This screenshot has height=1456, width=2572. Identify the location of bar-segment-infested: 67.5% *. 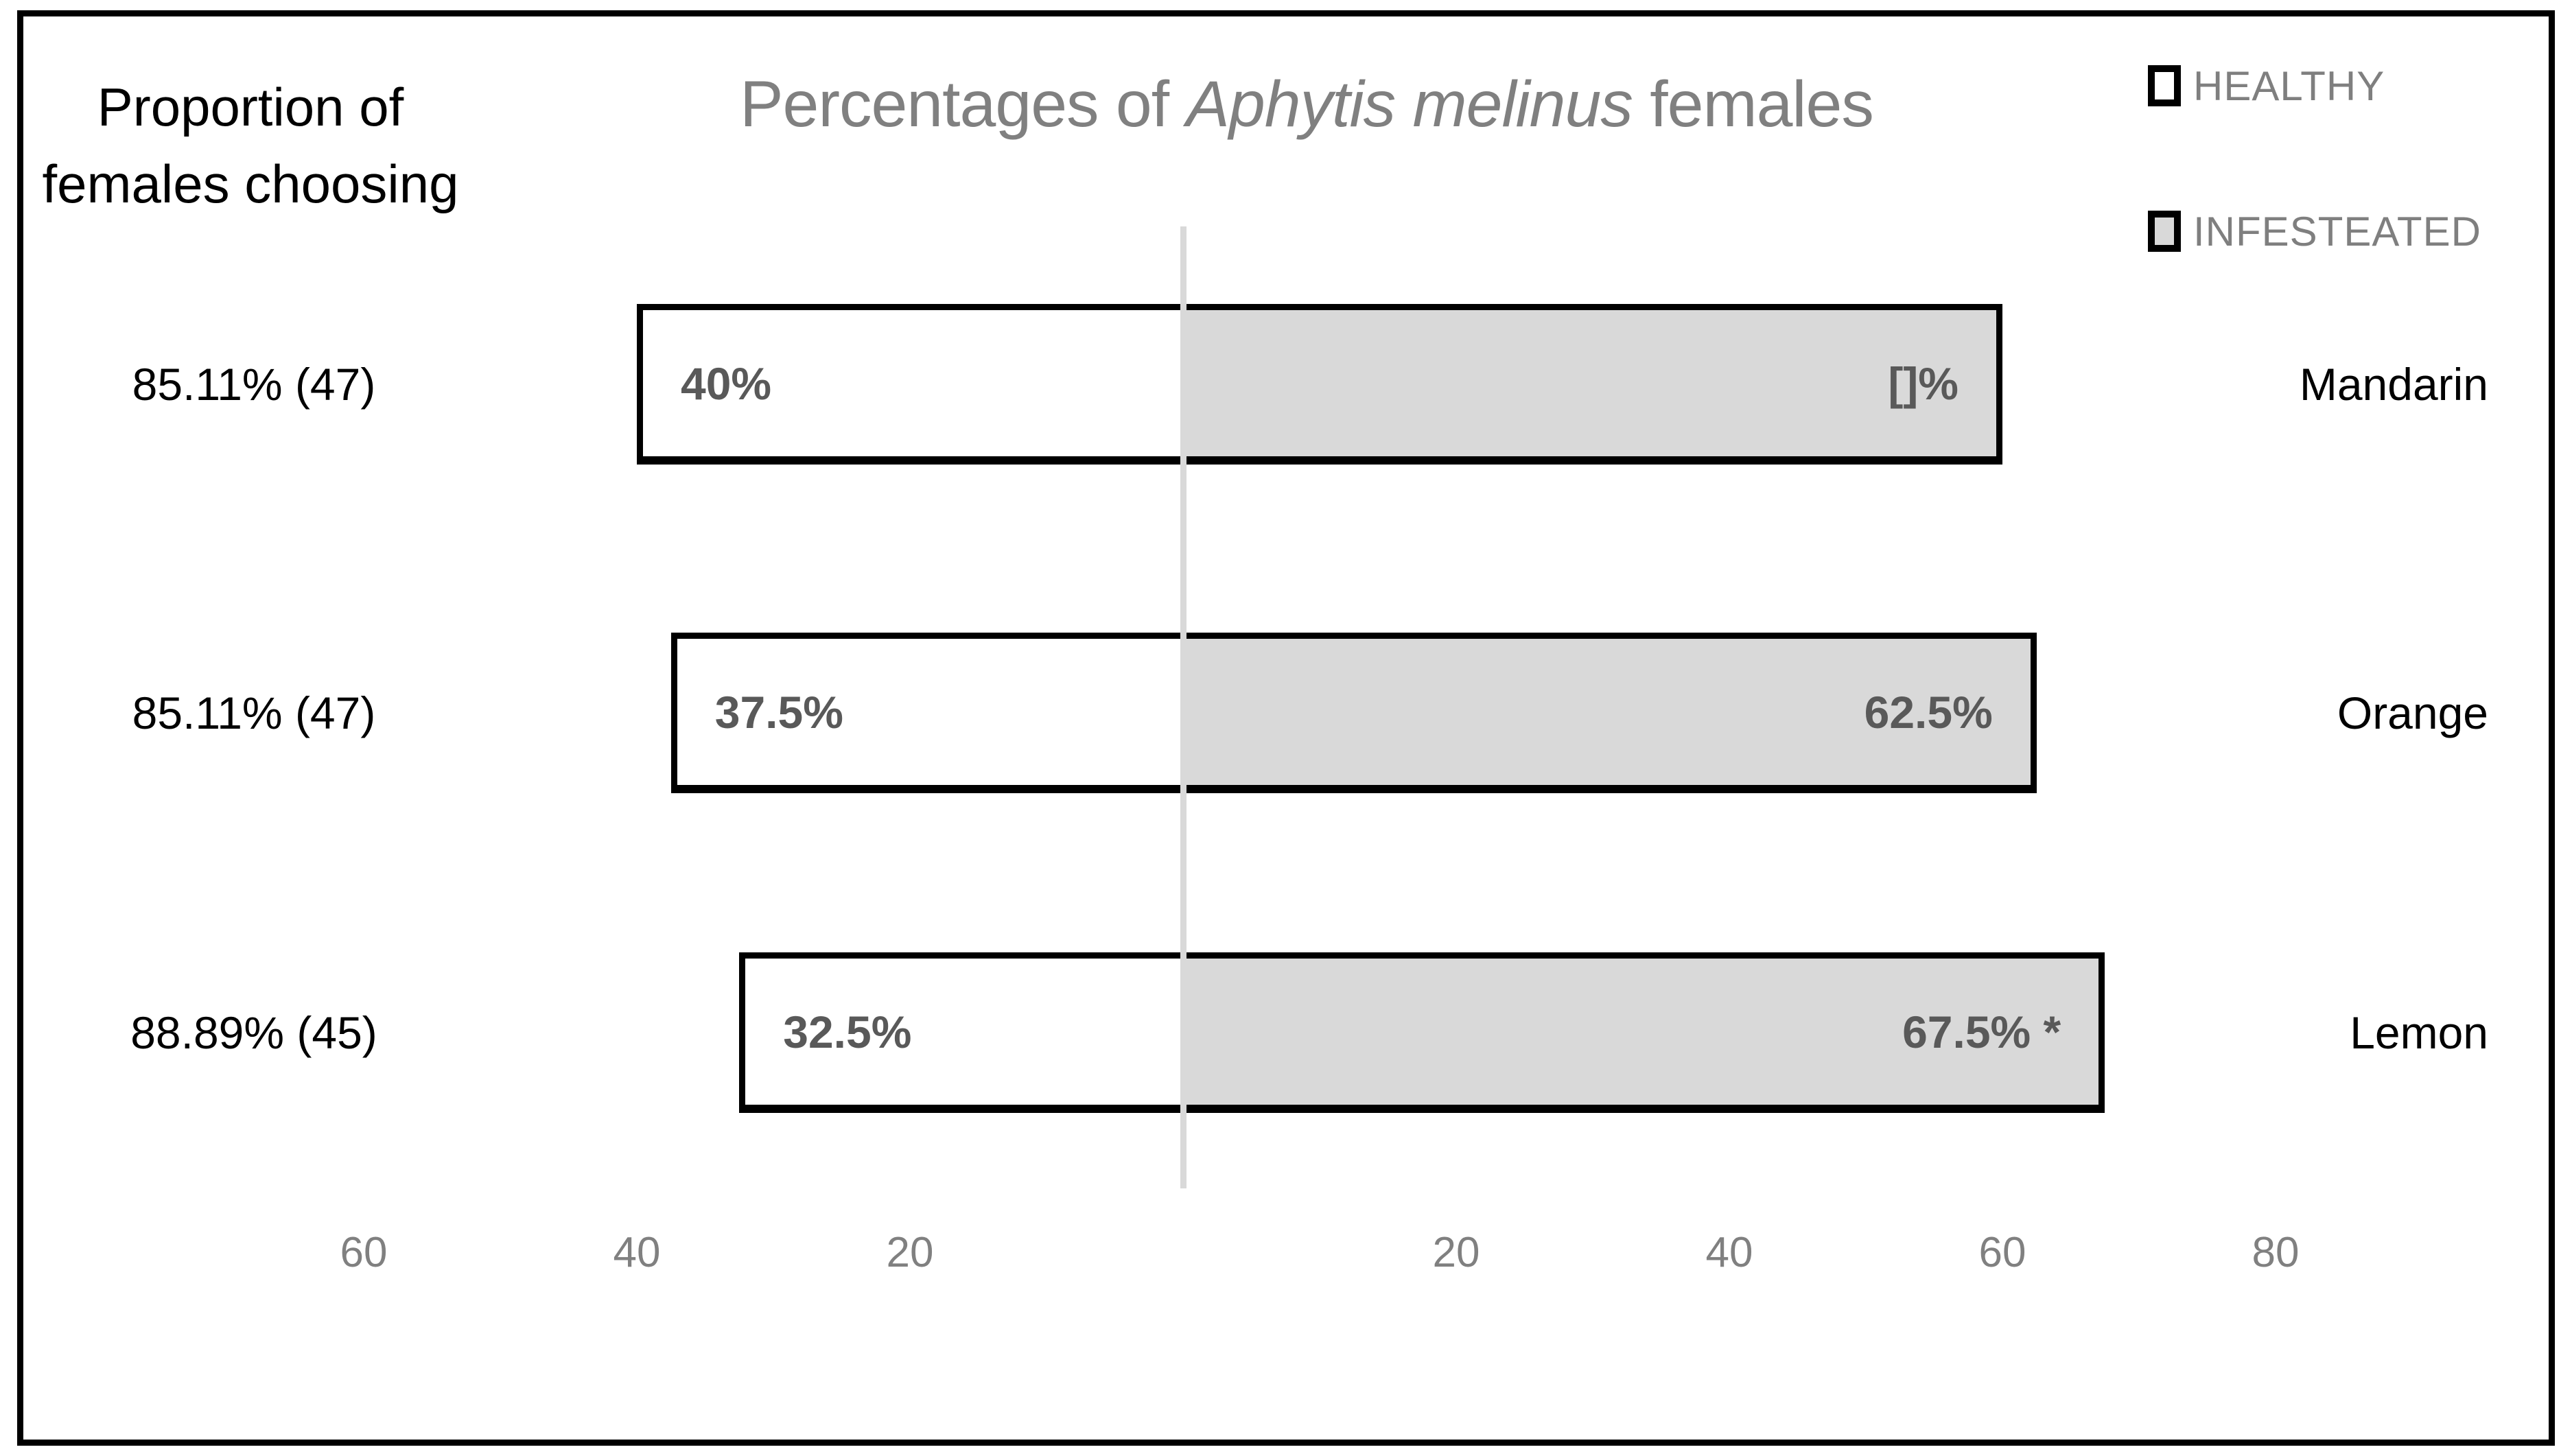
(1644, 1032).